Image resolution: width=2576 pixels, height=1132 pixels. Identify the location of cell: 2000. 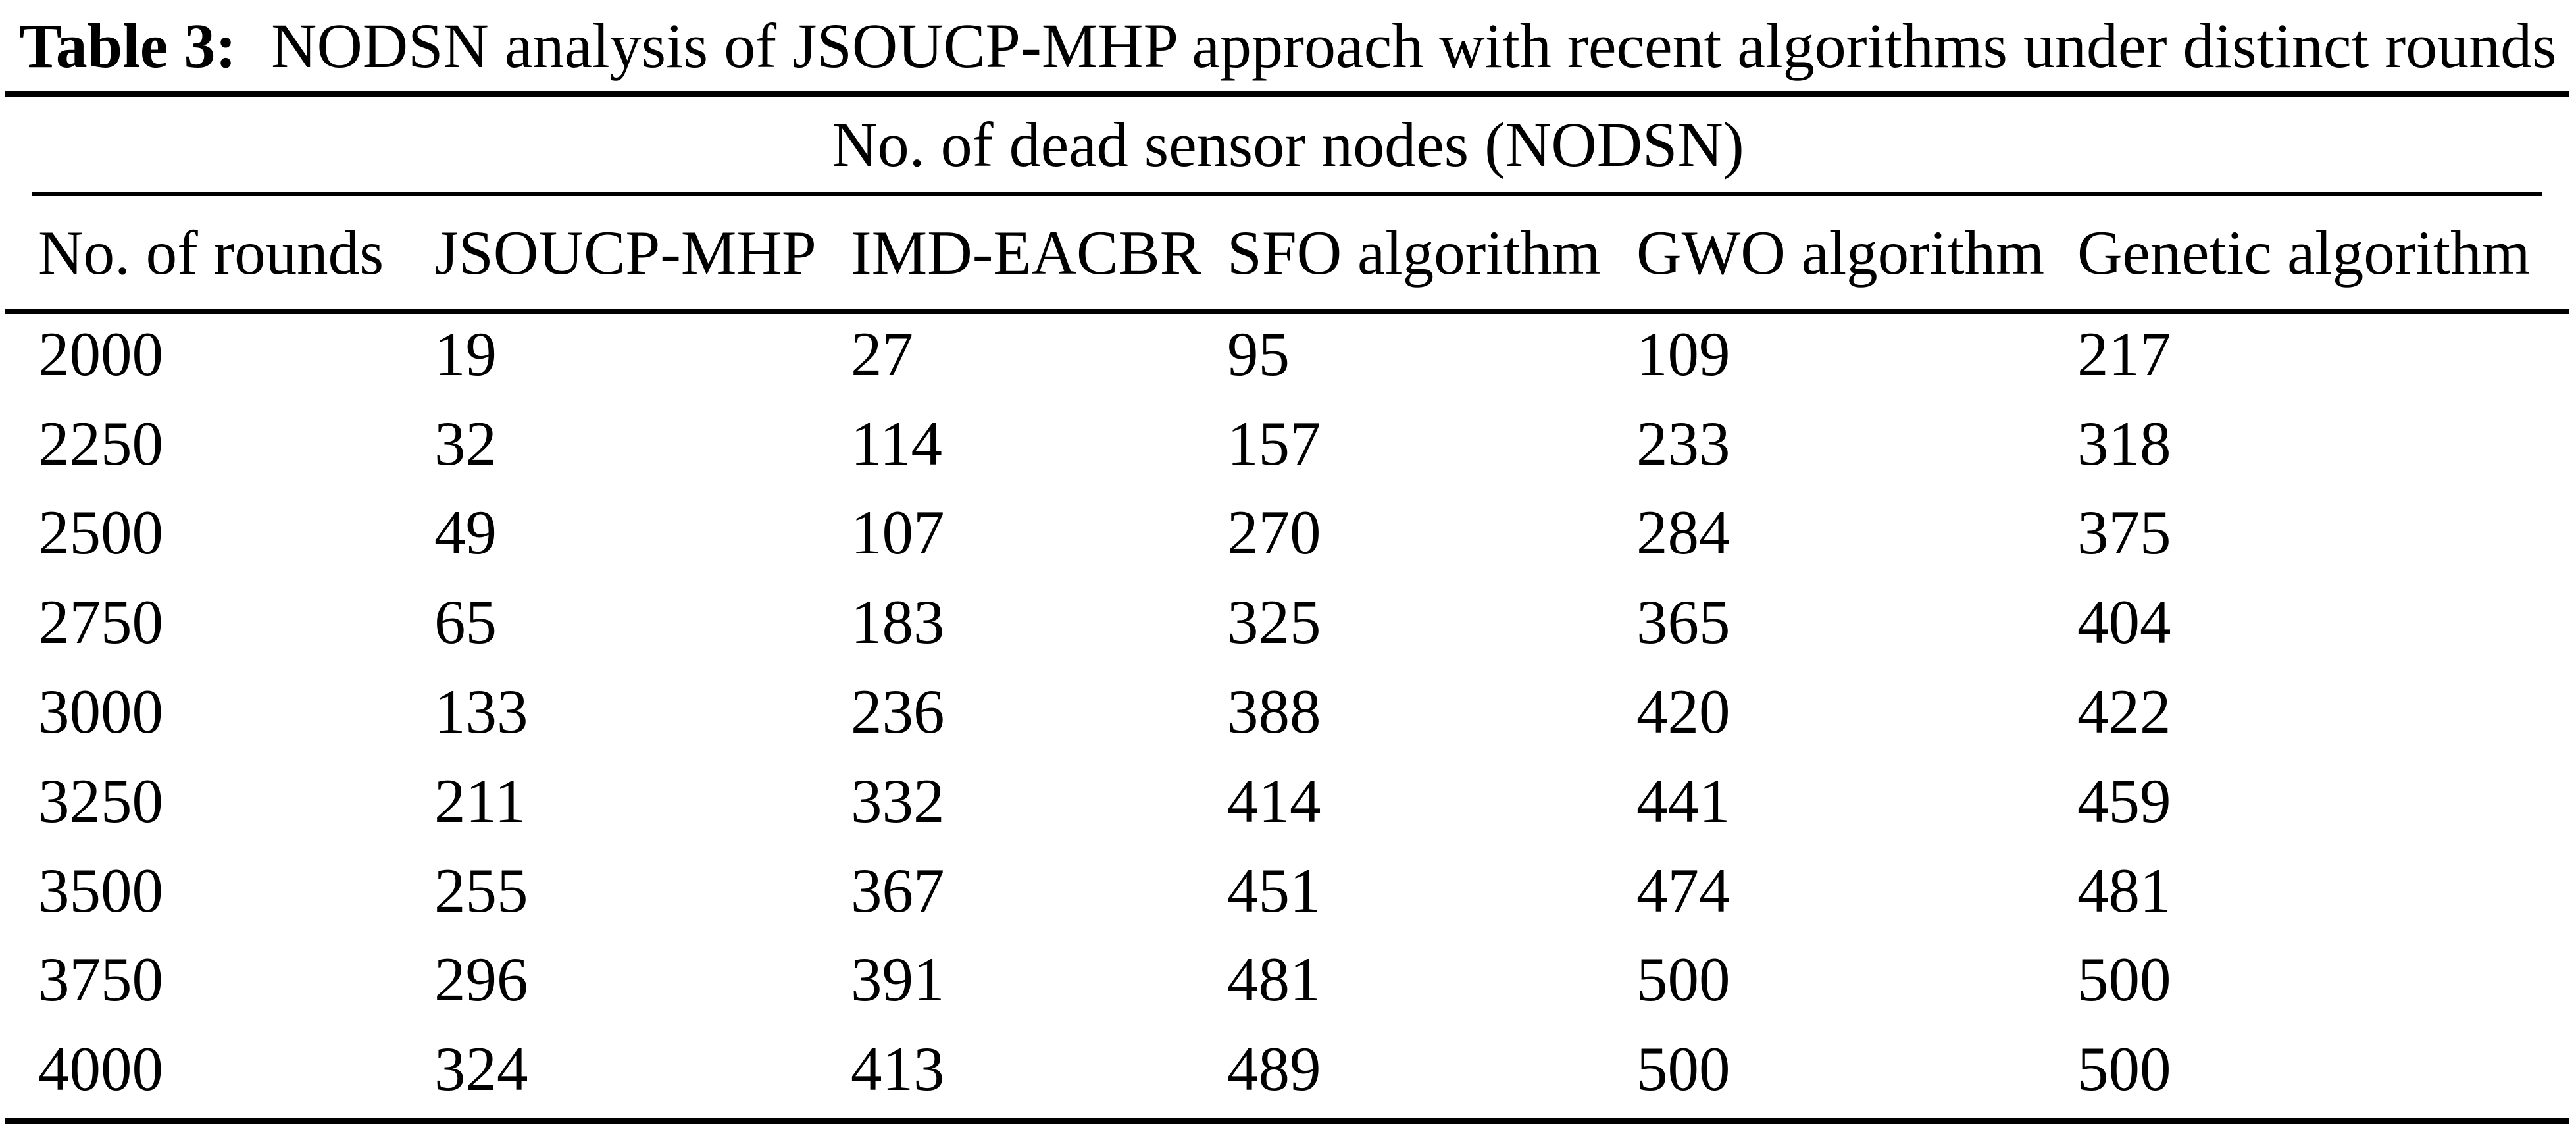
(100, 354).